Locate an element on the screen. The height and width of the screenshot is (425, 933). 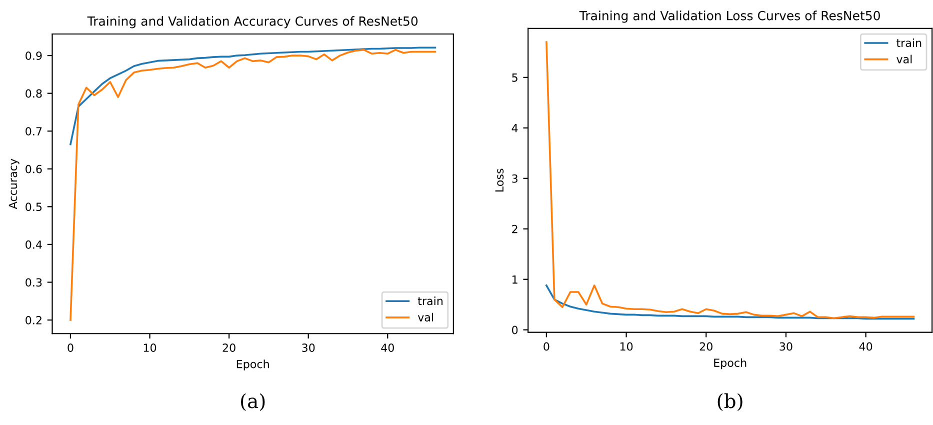
y-tick-label: 0.6 is located at coordinates (34, 169).